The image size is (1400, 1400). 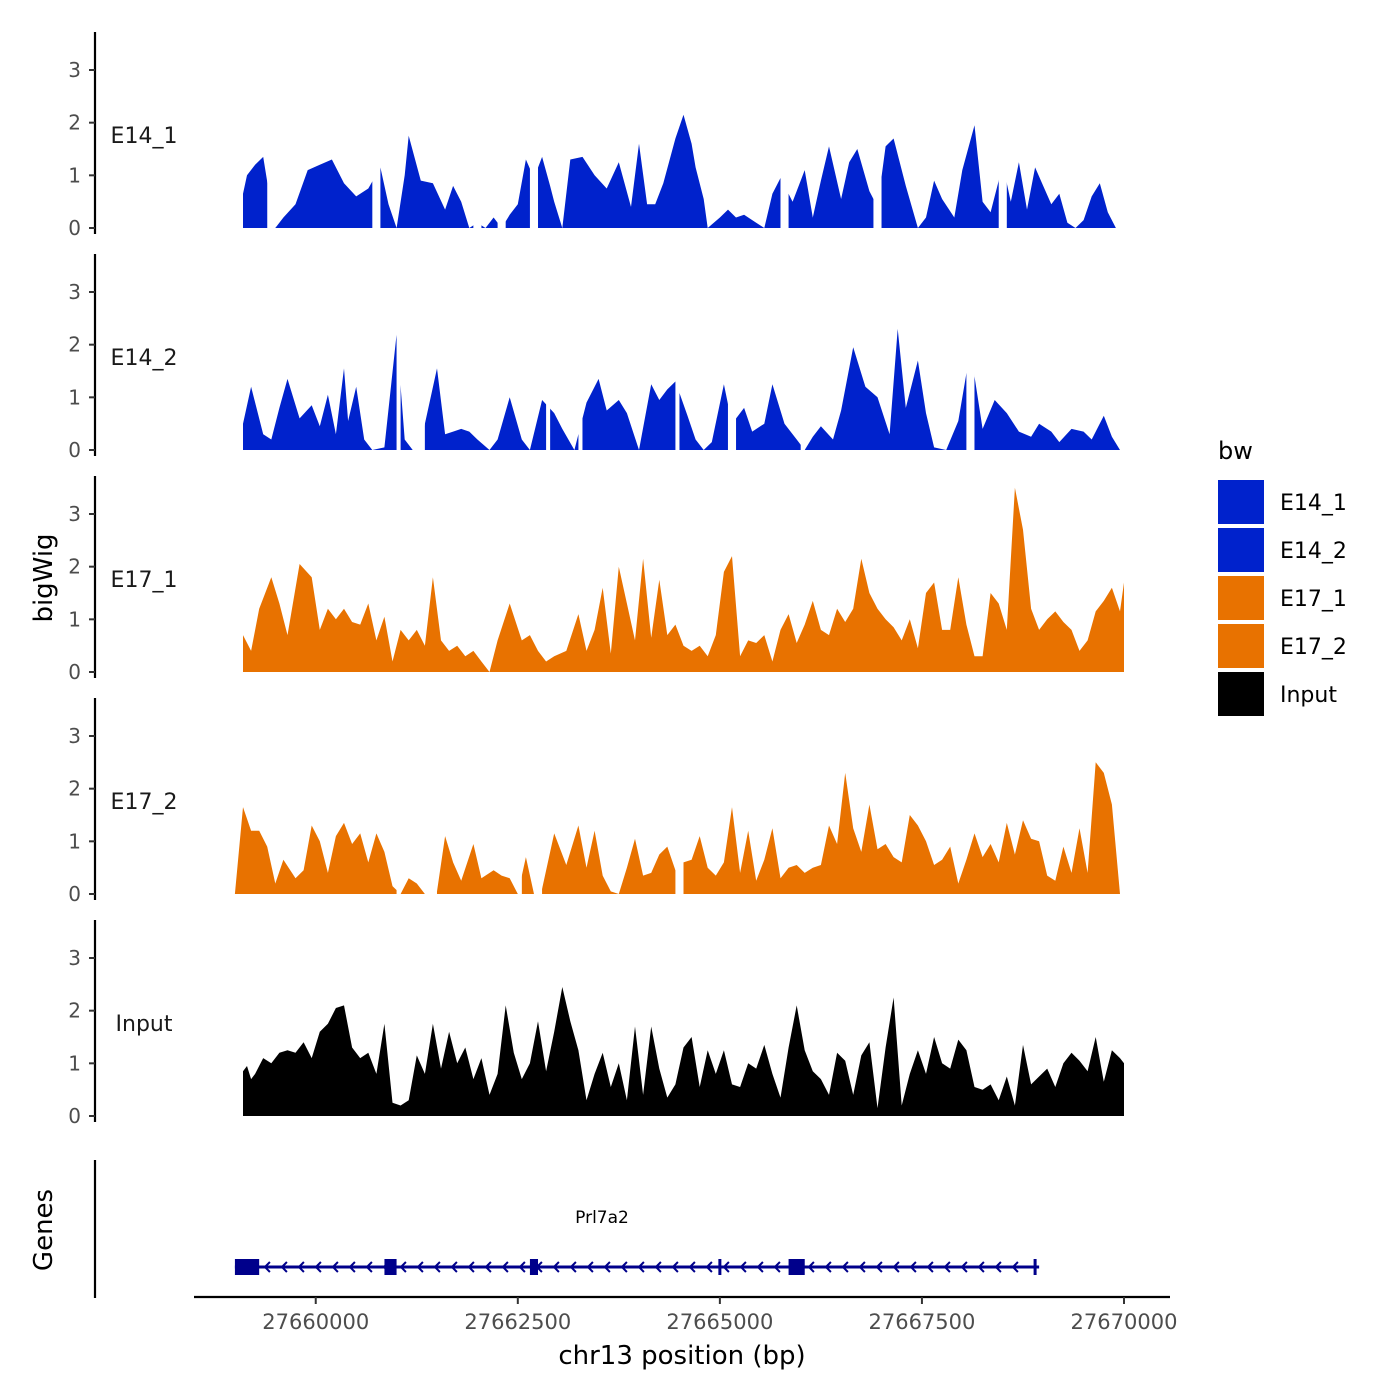 I want to click on gene-panel: Prl7a2, so click(x=566, y=1229).